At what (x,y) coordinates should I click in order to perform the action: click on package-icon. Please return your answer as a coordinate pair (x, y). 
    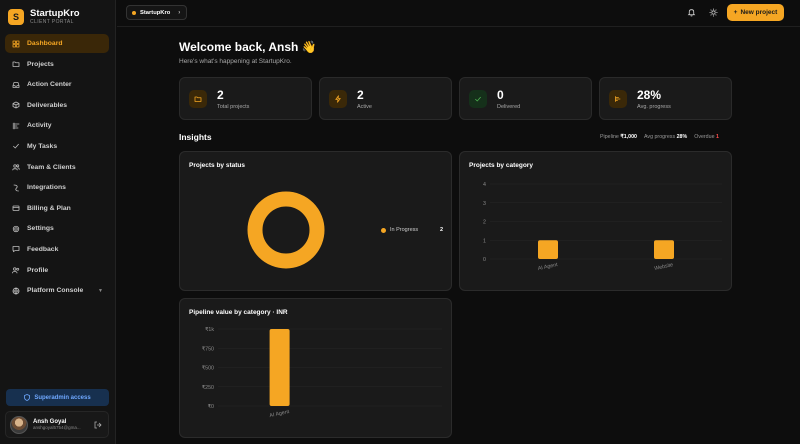
    Looking at the image, I should click on (16, 105).